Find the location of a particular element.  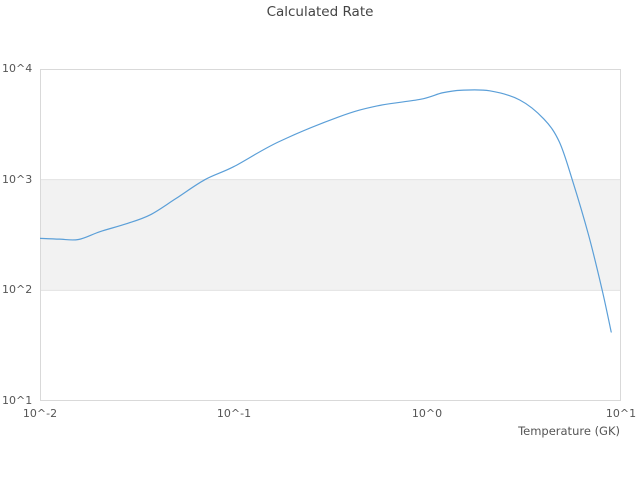

x-tick-label: 10^1 is located at coordinates (621, 413).